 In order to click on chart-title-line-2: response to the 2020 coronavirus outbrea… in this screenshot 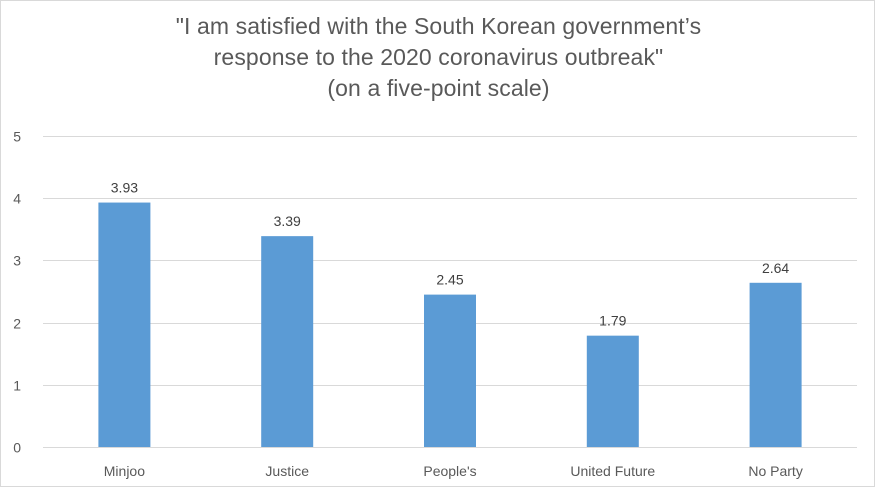, I will do `click(438, 57)`.